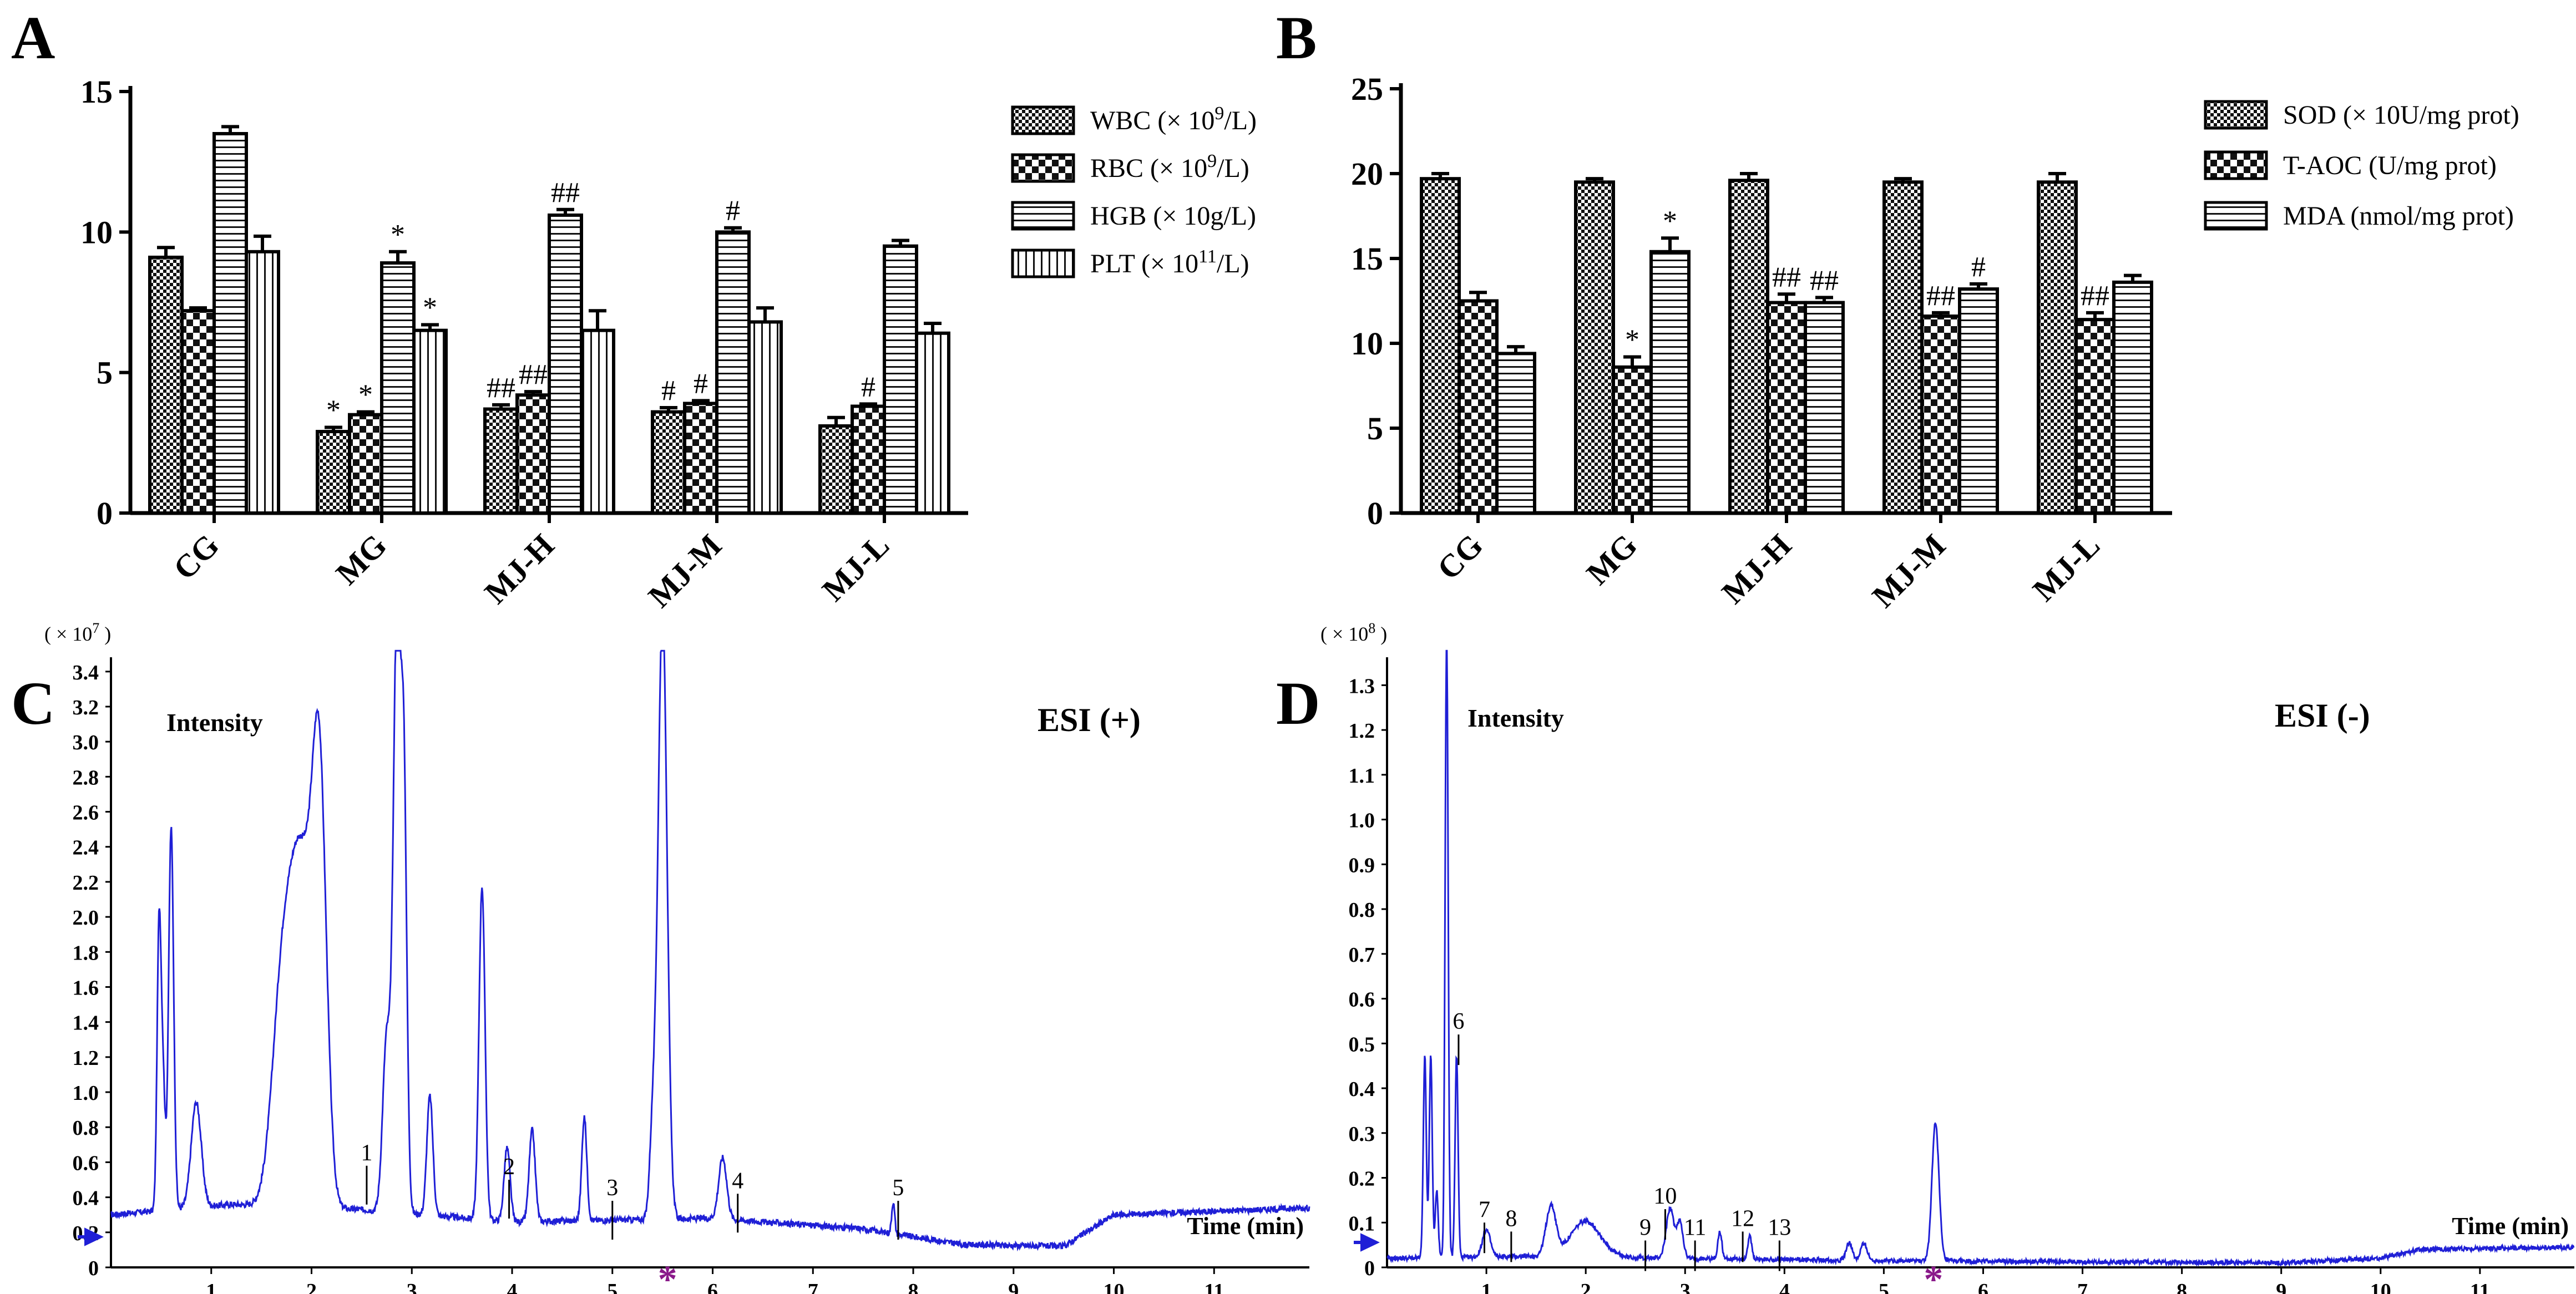 Image resolution: width=2576 pixels, height=1294 pixels. Describe the element at coordinates (86, 742) in the screenshot. I see `y-tick-label: 3.0` at that location.